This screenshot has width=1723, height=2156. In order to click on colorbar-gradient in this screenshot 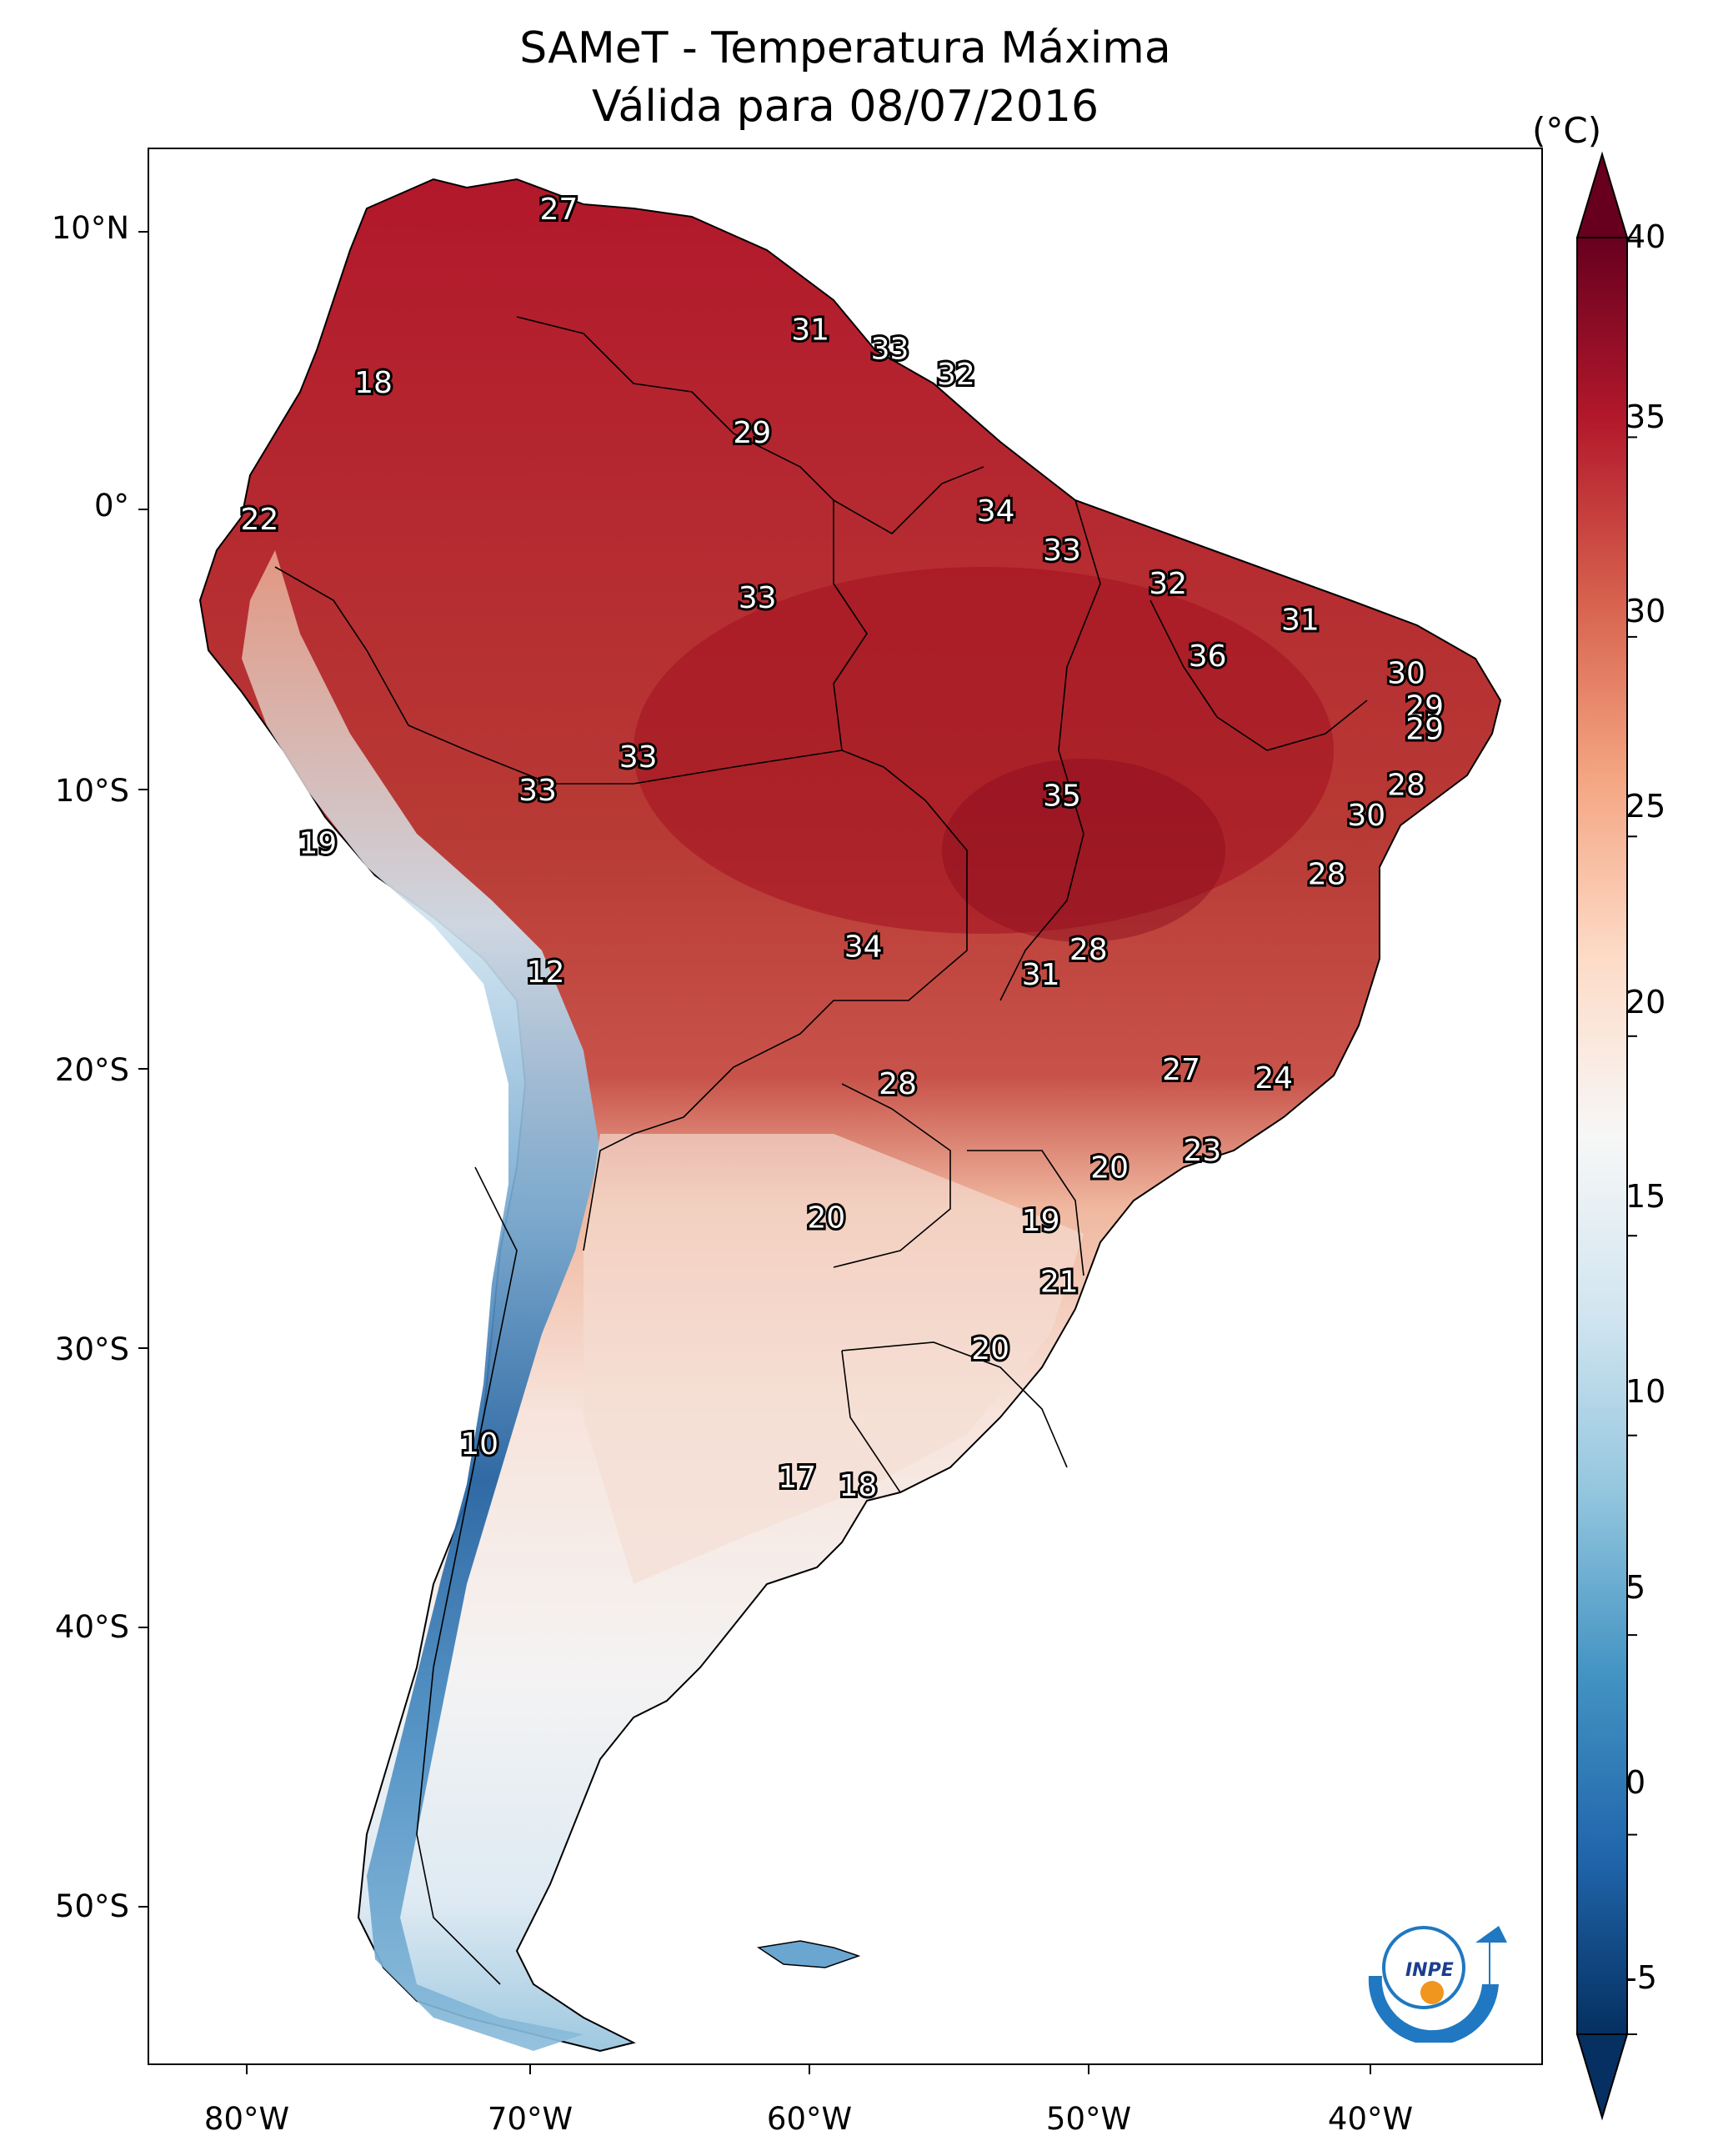, I will do `click(1602, 1136)`.